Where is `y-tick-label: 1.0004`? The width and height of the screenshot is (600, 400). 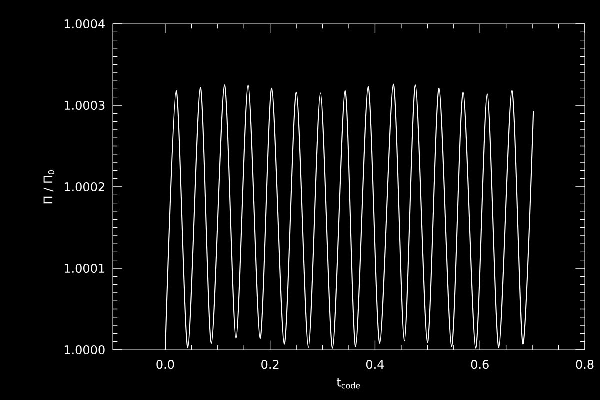 y-tick-label: 1.0004 is located at coordinates (84, 24).